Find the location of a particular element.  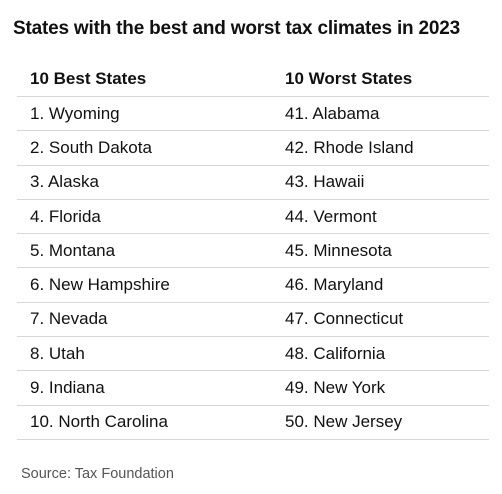

column-header-best: 10 Best States is located at coordinates (88, 78).